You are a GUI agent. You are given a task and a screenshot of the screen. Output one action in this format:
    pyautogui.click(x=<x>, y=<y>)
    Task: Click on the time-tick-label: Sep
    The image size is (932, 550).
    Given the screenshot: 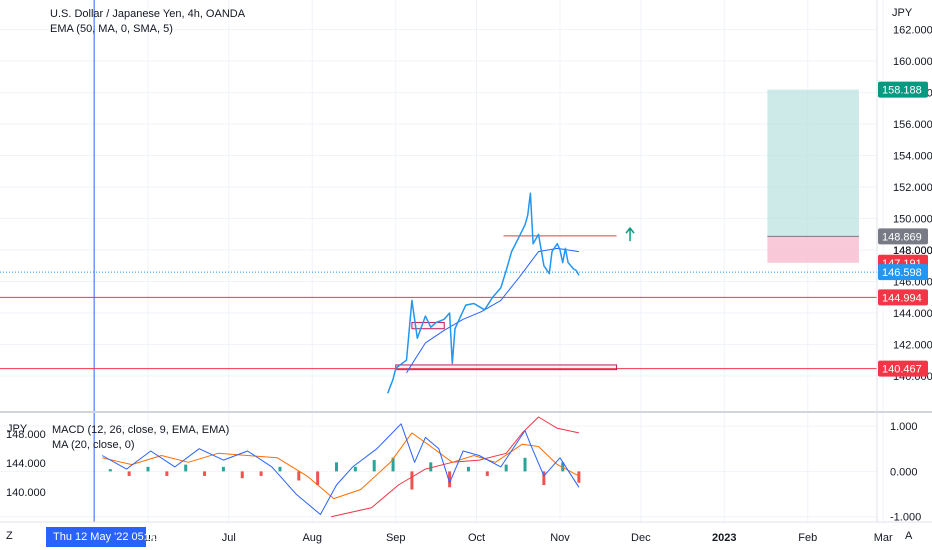 What is the action you would take?
    pyautogui.click(x=396, y=538)
    